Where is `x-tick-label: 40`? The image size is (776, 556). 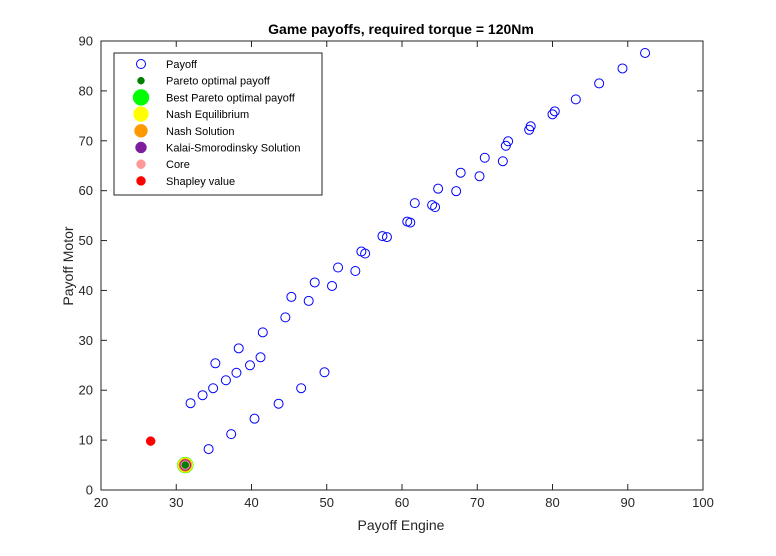 x-tick-label: 40 is located at coordinates (251, 502).